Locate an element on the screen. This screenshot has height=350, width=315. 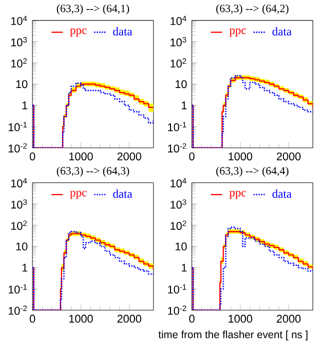
chart-title: (63,3) --> (64,3) is located at coordinates (93, 171).